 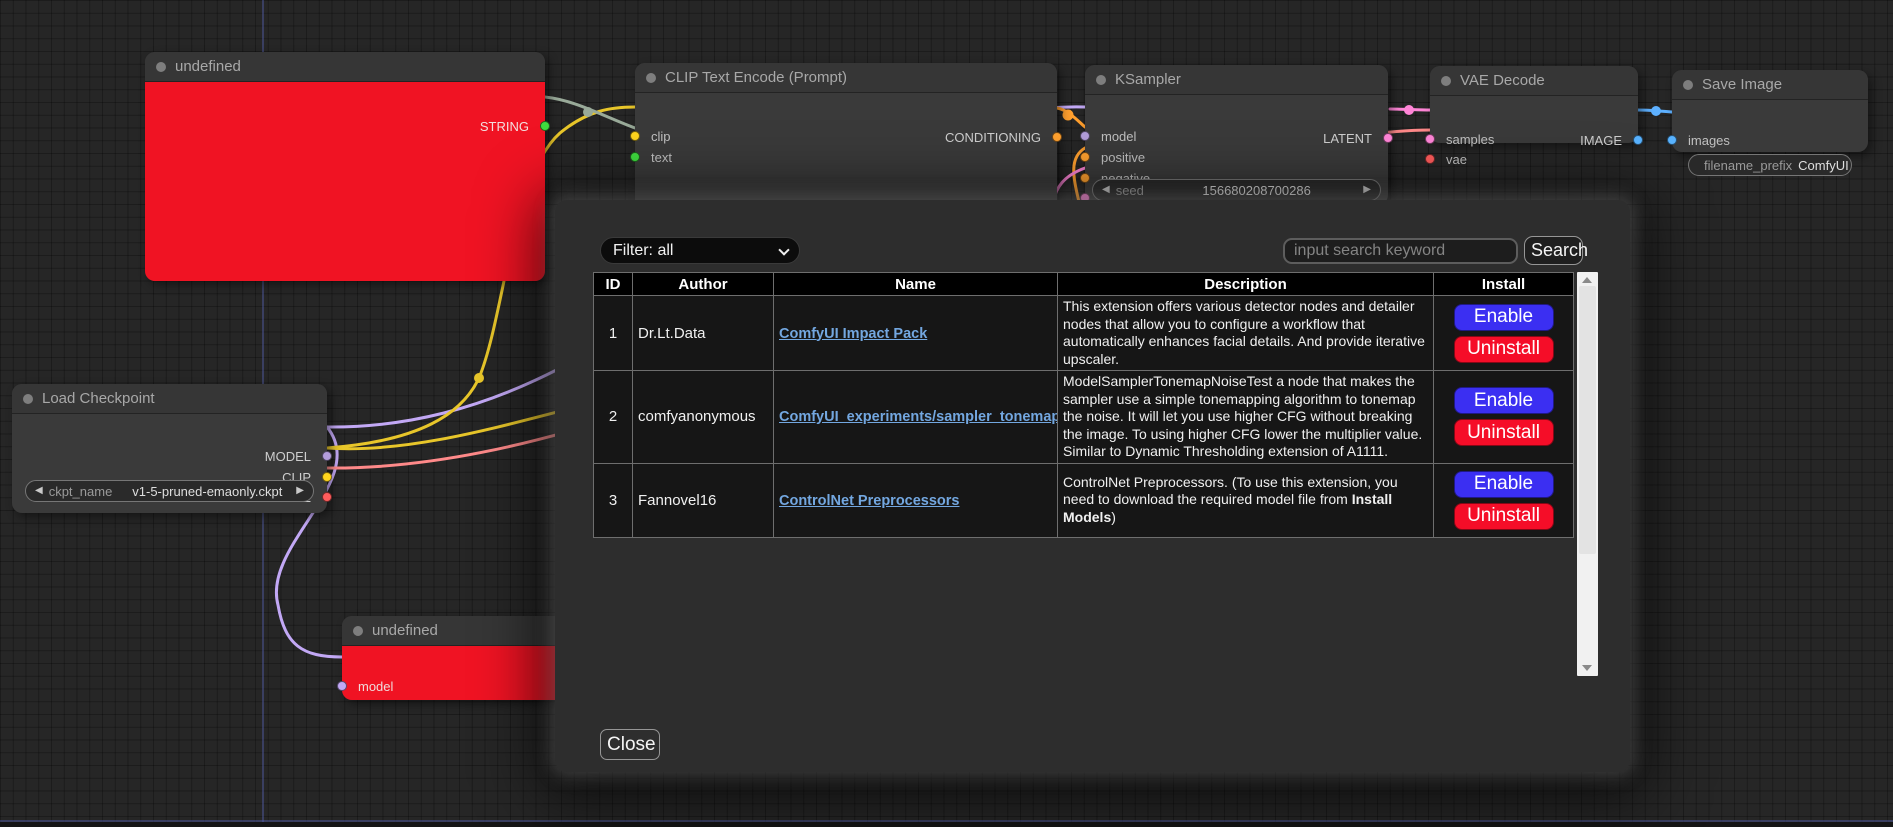 I want to click on cell-author: Fannovel16, so click(x=703, y=500).